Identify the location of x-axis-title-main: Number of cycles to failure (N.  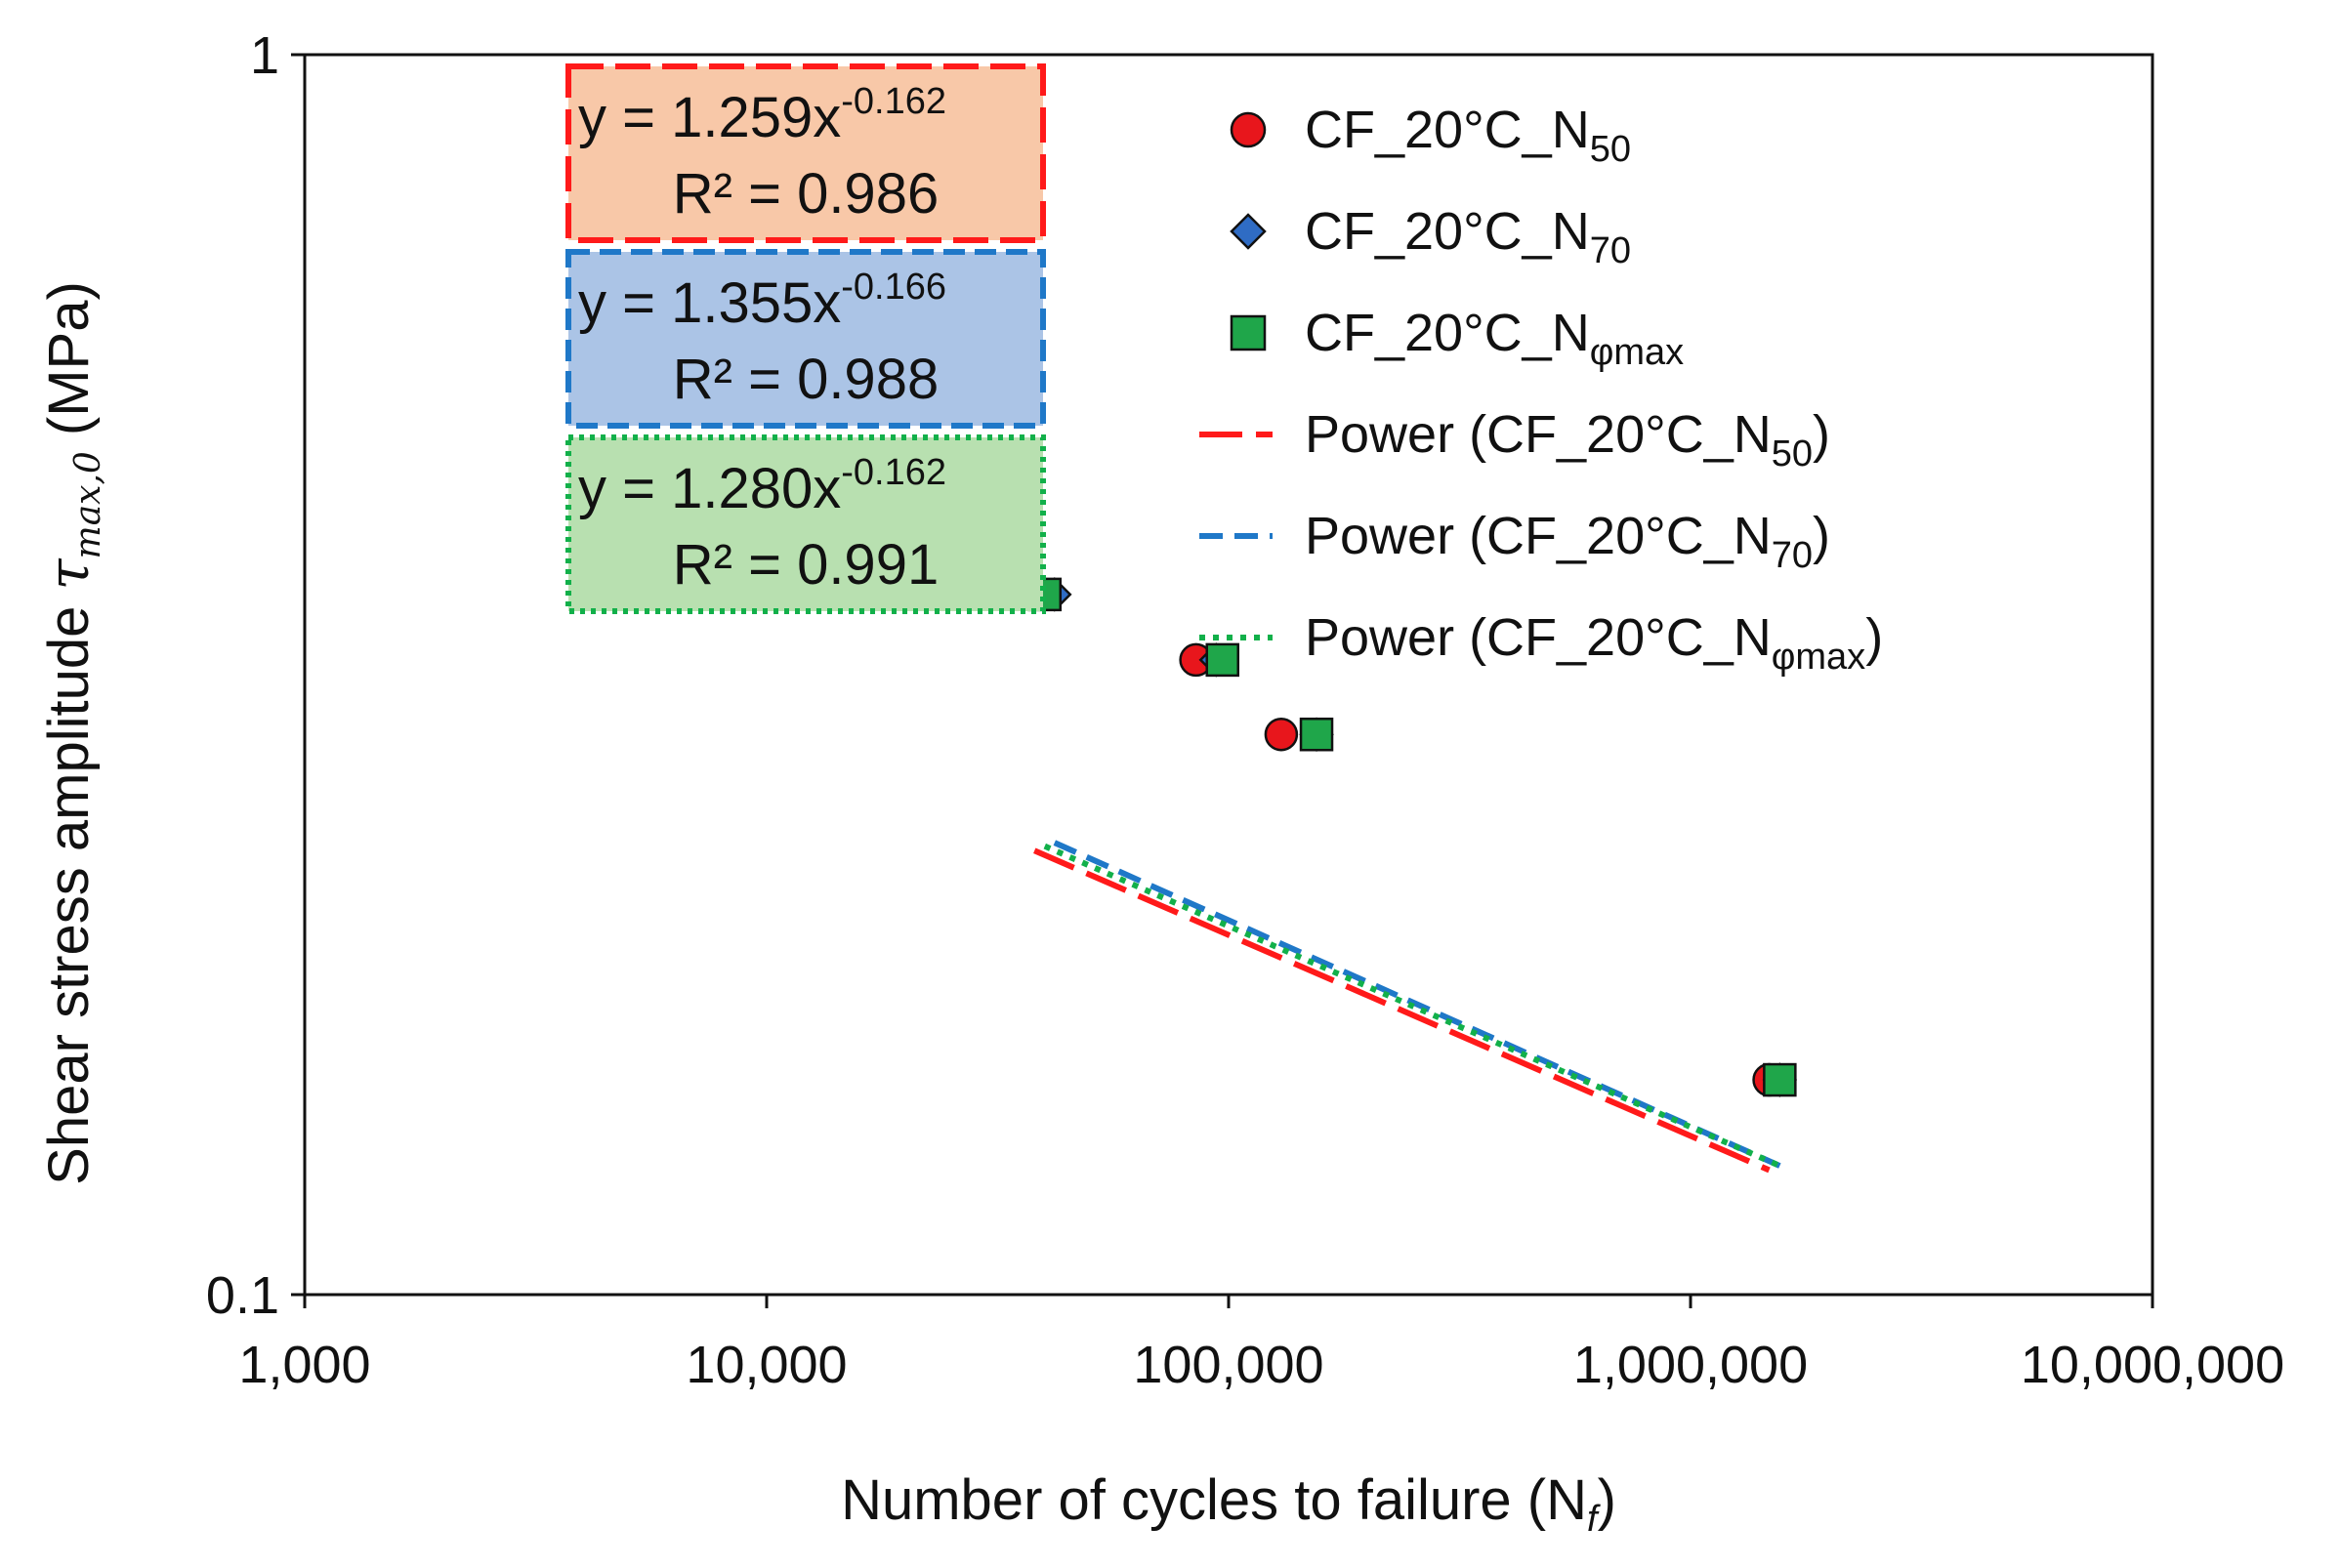
(1214, 1500).